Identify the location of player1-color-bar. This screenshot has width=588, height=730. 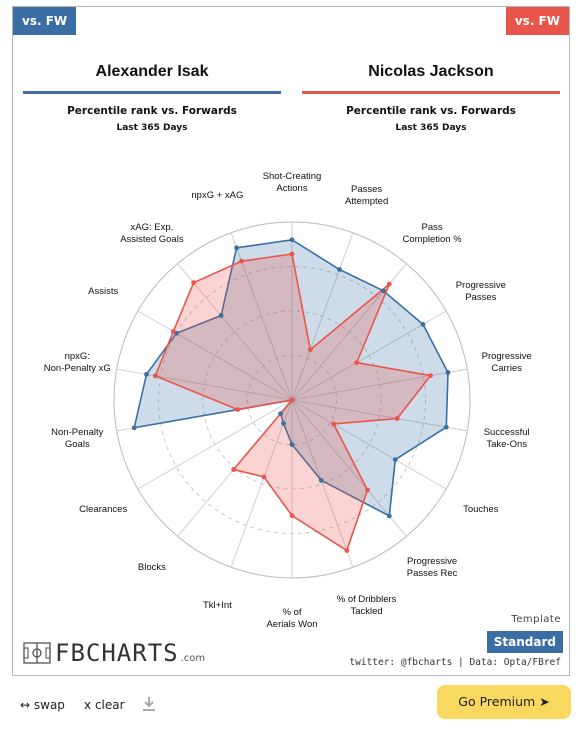
(152, 92).